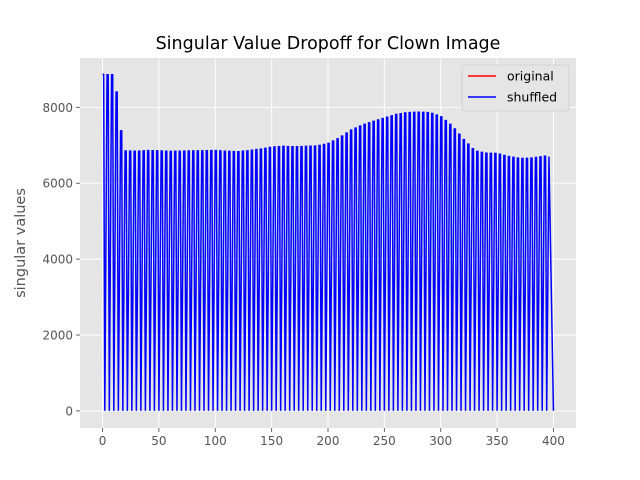 The width and height of the screenshot is (640, 480). I want to click on x-tick-label: 150, so click(271, 441).